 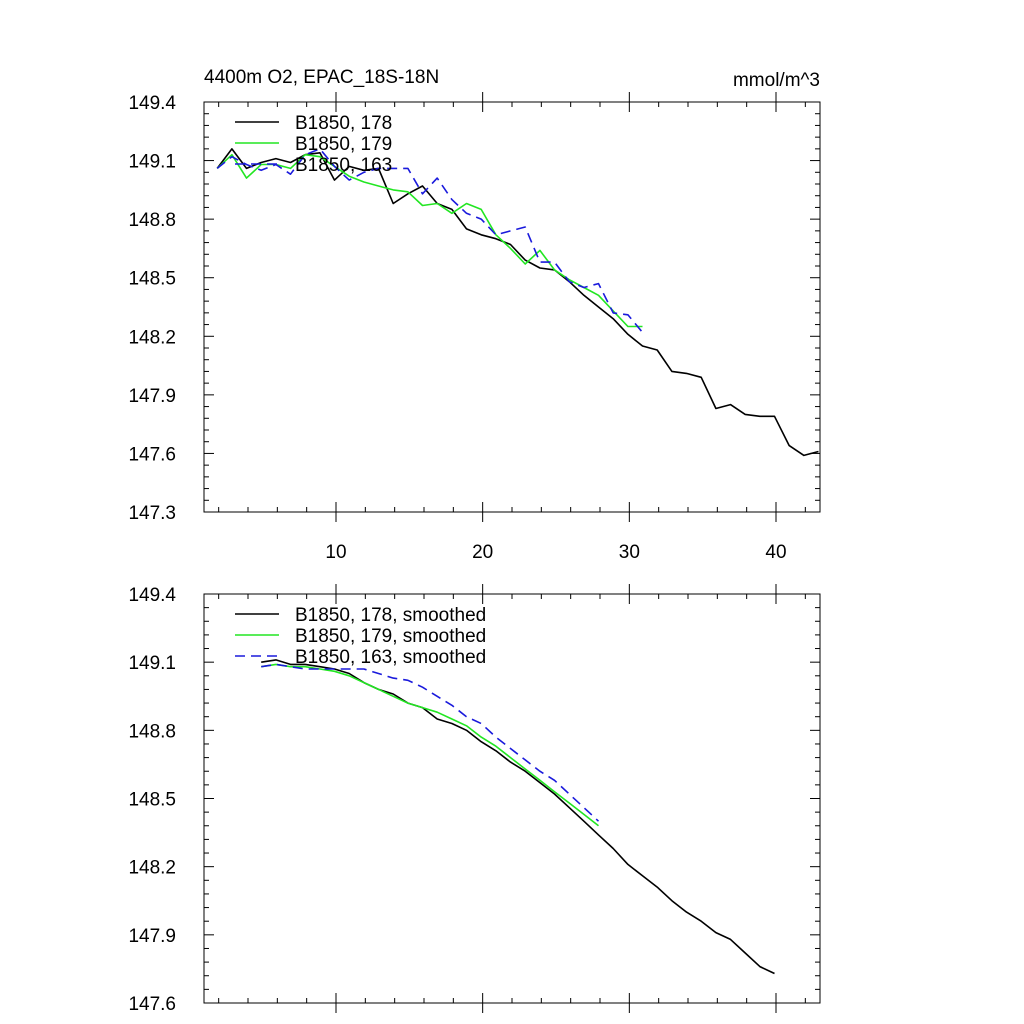 What do you see at coordinates (152, 513) in the screenshot?
I see `y-tick-label: 147.3` at bounding box center [152, 513].